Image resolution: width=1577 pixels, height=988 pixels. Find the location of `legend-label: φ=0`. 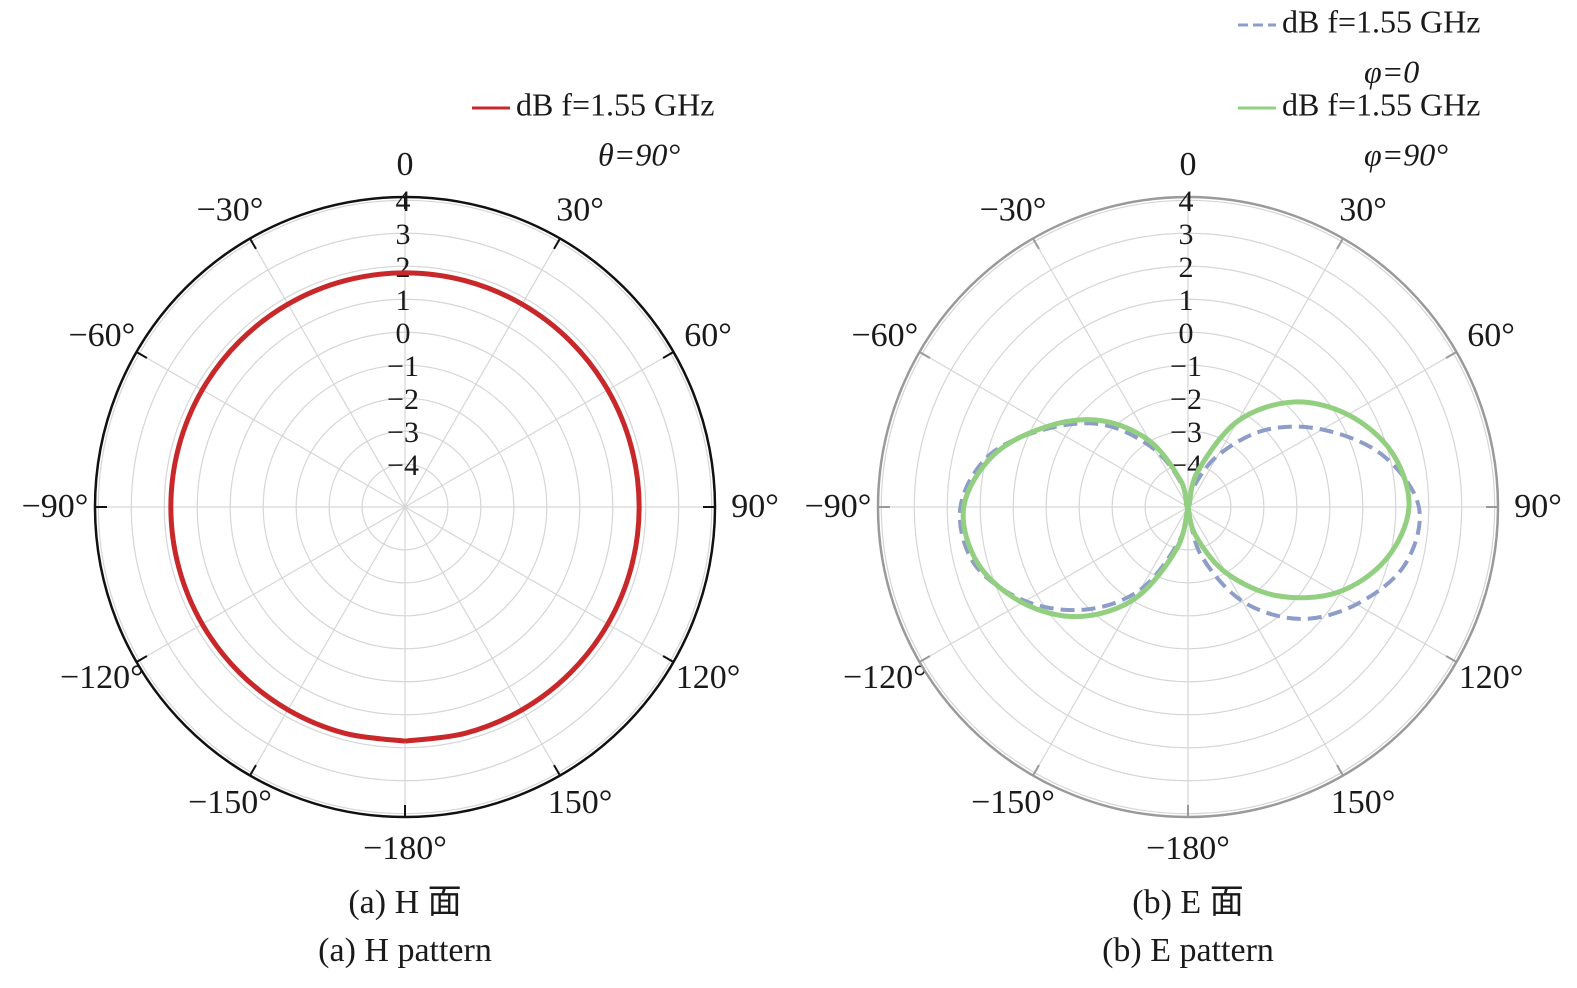

legend-label: φ=0 is located at coordinates (1391, 71).